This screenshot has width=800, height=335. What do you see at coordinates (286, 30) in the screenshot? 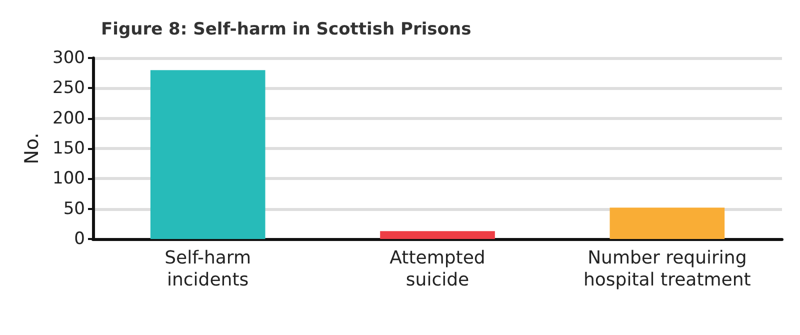
I see `chart-title: Figure 8: Self-harm in Scottish Prisons` at bounding box center [286, 30].